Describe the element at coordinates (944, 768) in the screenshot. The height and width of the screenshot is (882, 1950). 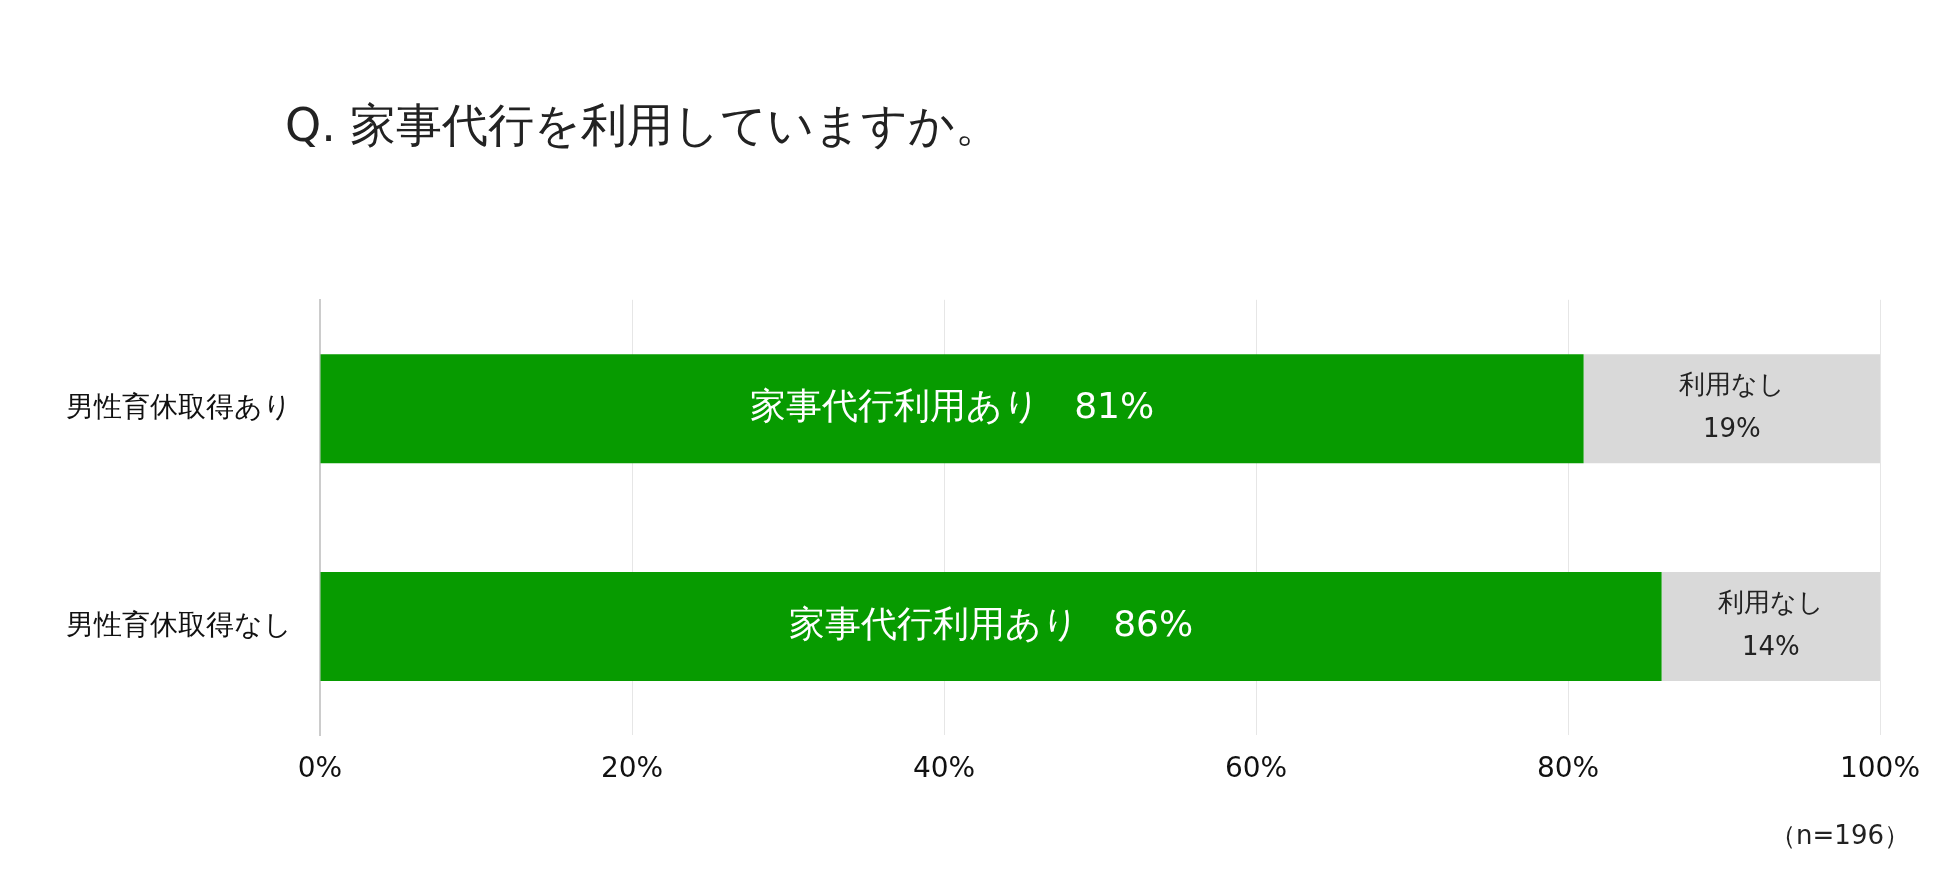
I see `x-tick-label: 40%` at that location.